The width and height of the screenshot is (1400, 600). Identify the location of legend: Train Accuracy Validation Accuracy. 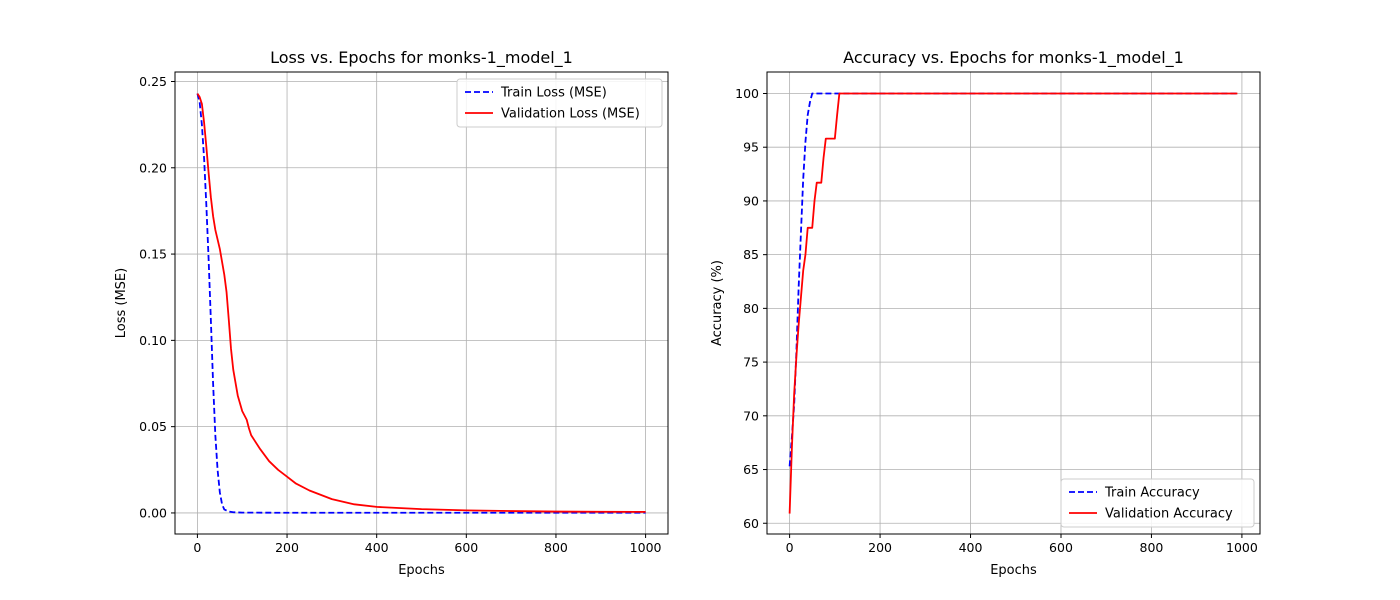
(1157, 503).